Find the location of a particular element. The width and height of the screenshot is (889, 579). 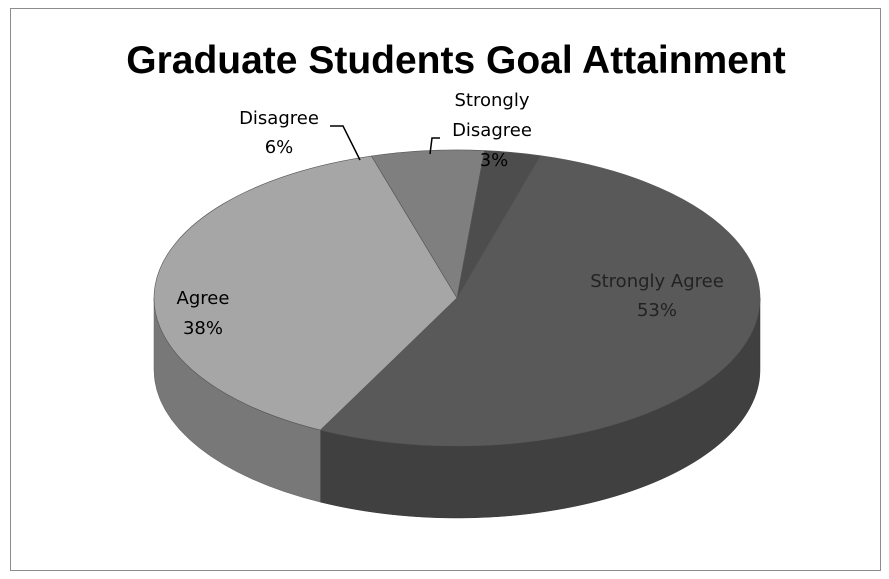

chart-title: Graduate Students Goal Attainment is located at coordinates (455, 60).